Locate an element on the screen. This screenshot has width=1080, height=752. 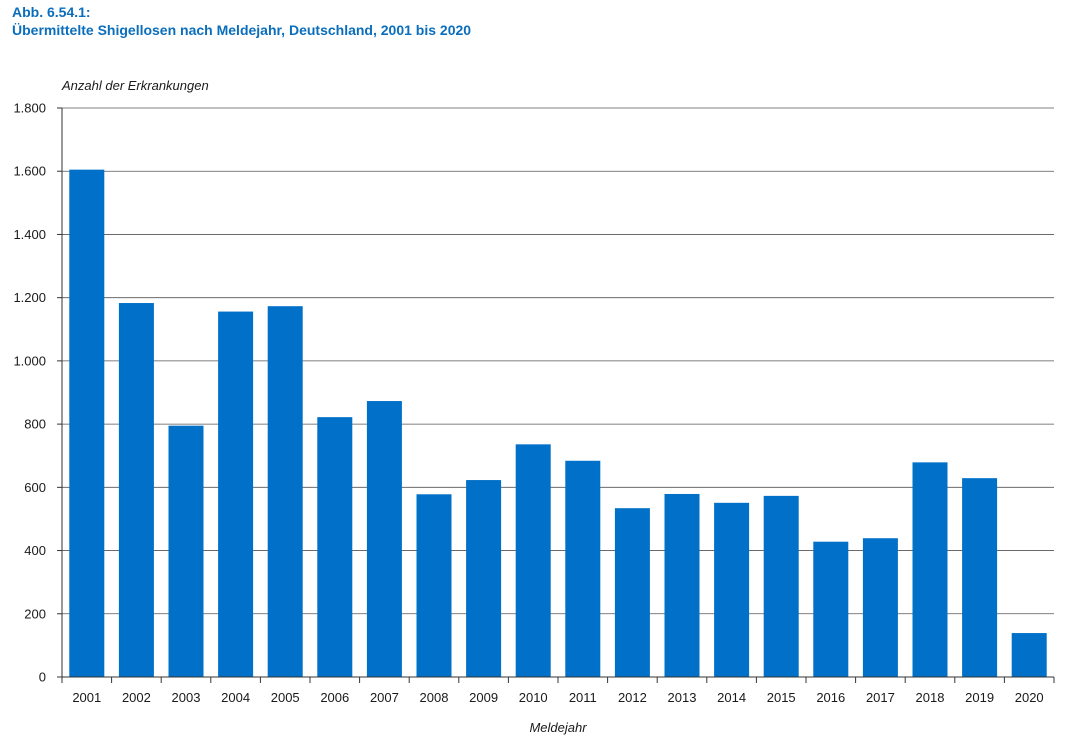
y-axis-label: Anzahl der Erkrankungen is located at coordinates (135, 85).